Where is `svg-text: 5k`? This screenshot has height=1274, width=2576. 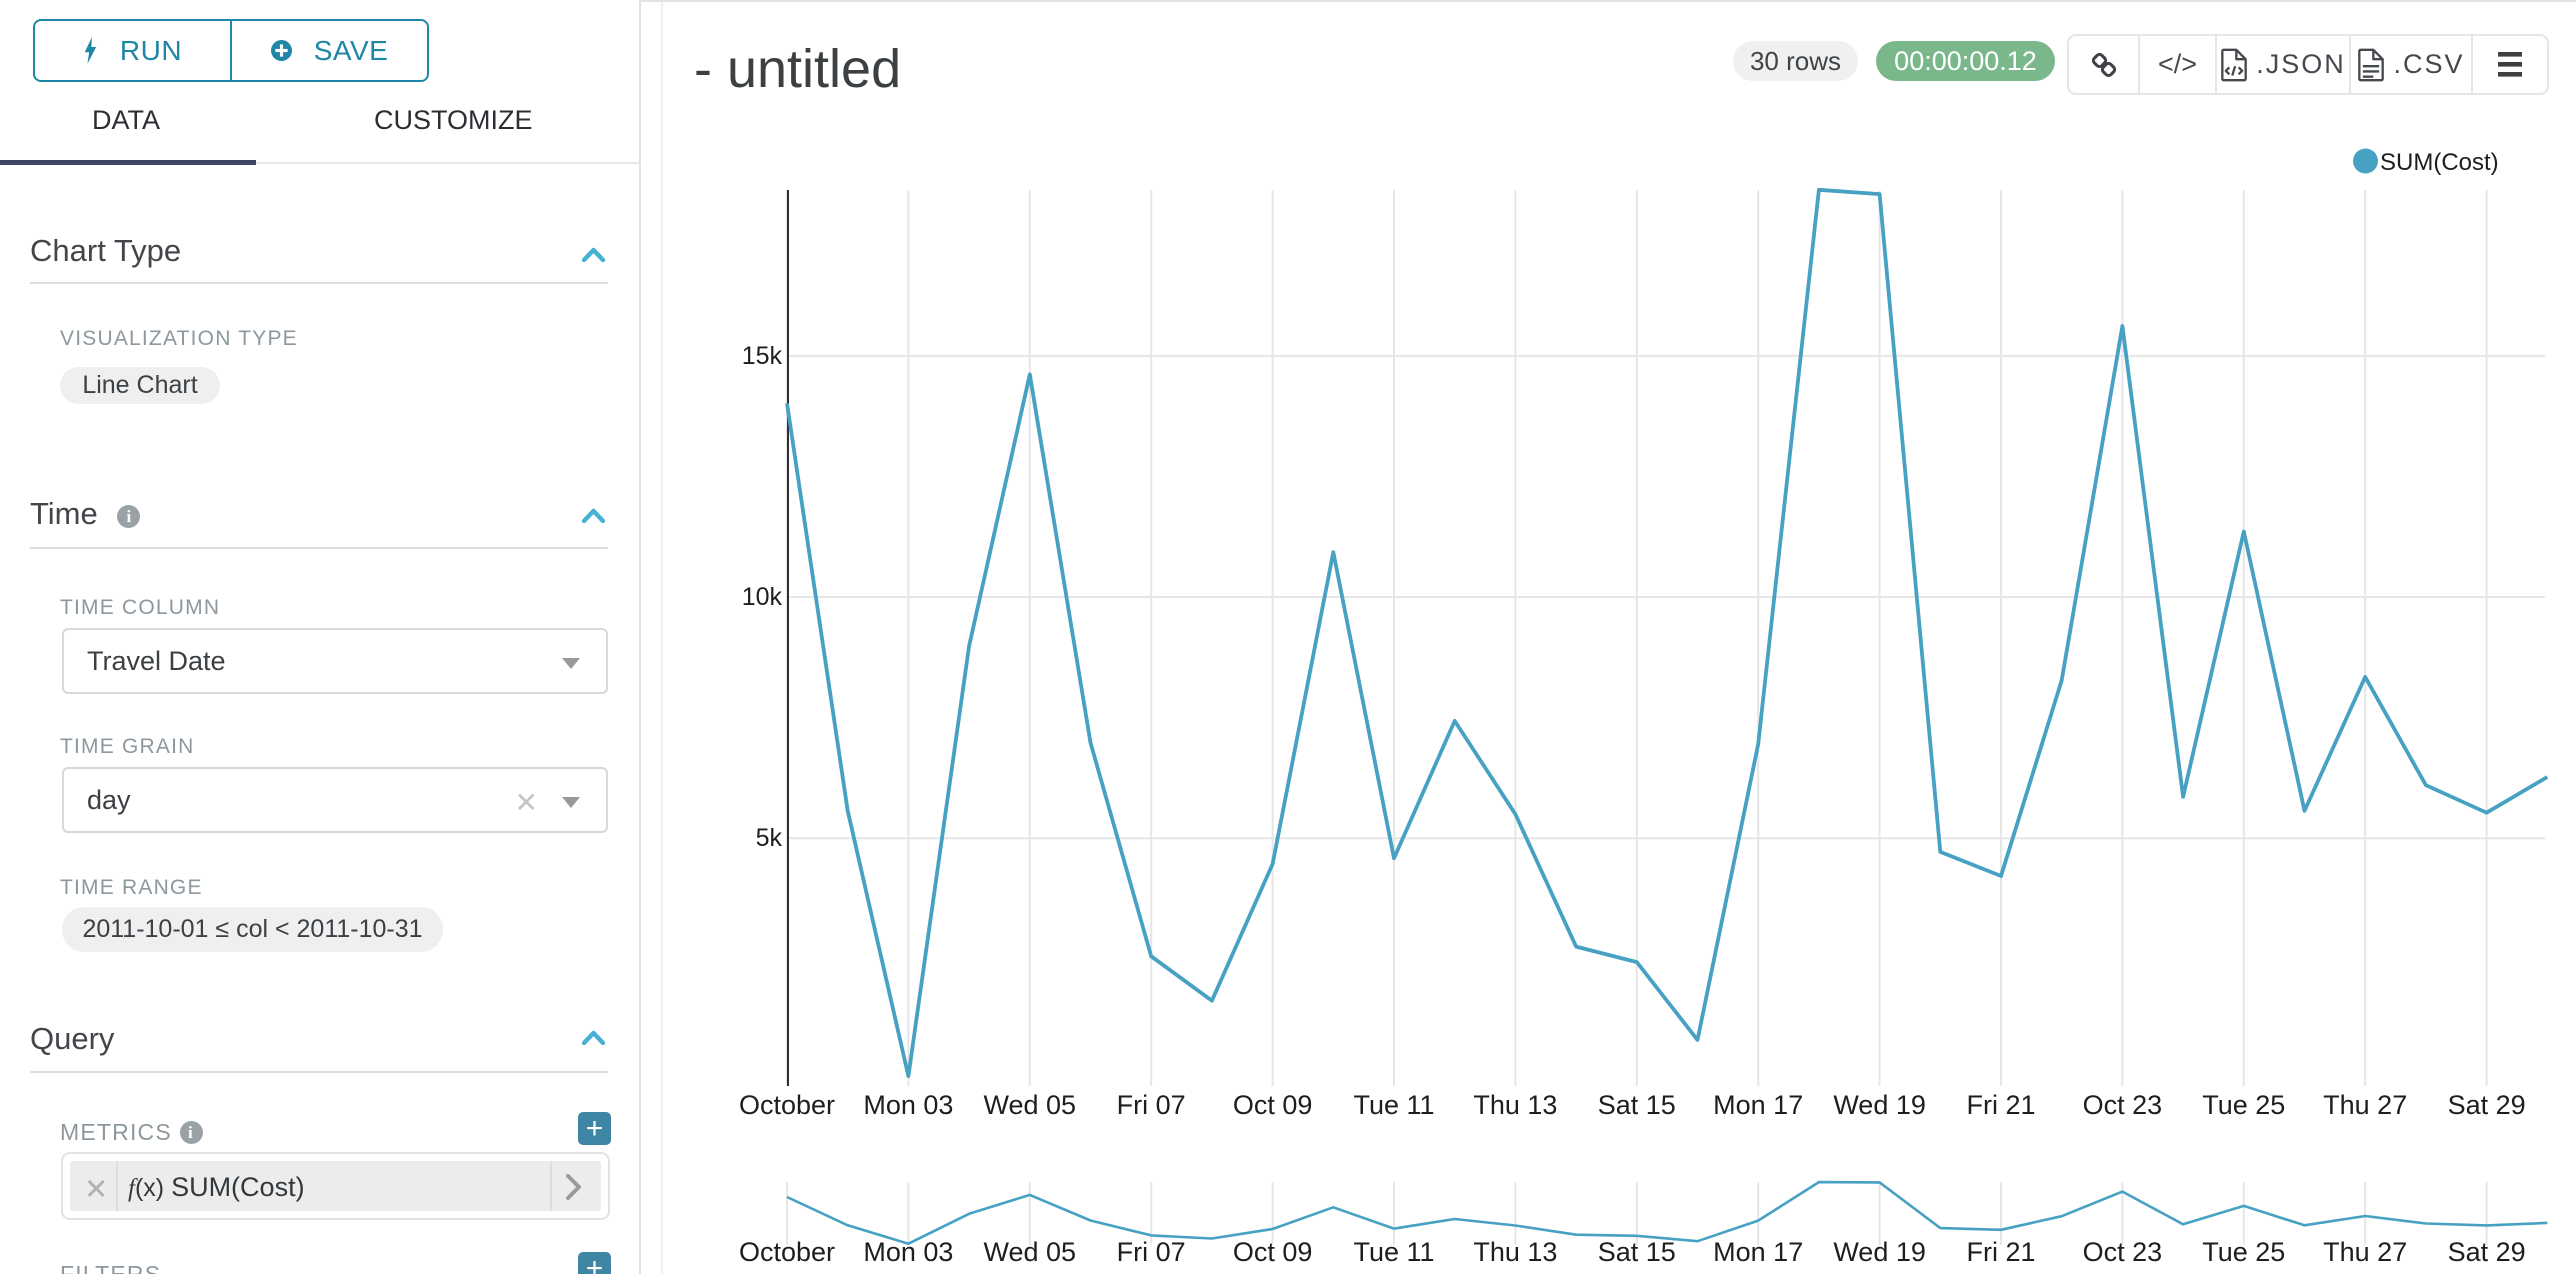
svg-text: 5k is located at coordinates (769, 838).